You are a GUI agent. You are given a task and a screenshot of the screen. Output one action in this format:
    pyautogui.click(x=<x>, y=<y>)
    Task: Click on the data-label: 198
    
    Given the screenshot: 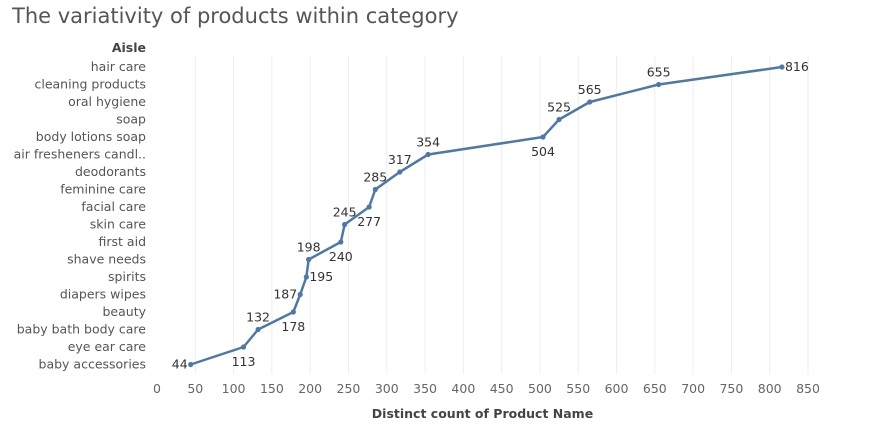 What is the action you would take?
    pyautogui.click(x=309, y=247)
    